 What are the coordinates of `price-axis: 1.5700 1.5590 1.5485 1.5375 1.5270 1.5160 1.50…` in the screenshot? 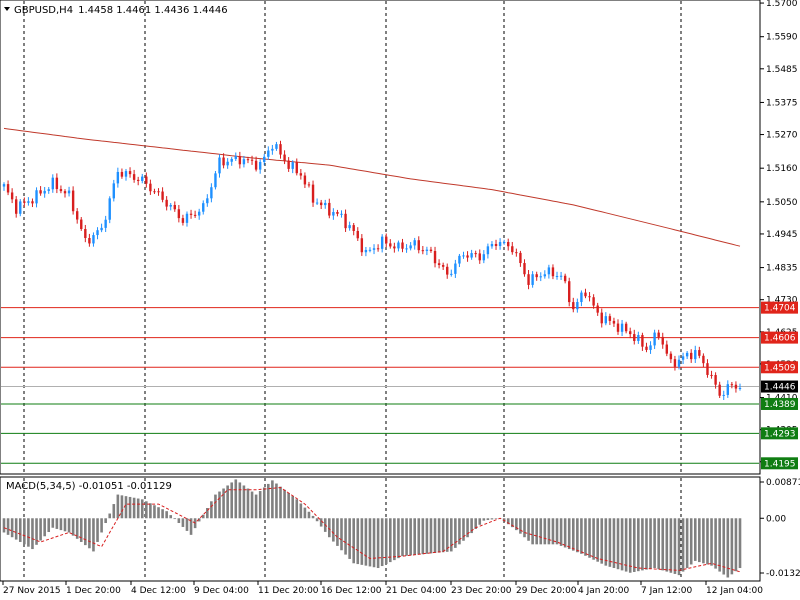 It's located at (779, 234).